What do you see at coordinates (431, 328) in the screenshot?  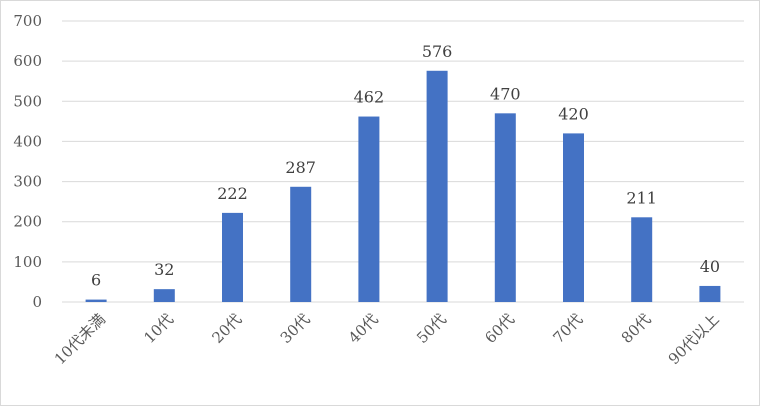 I see `x-tick-label: 50代` at bounding box center [431, 328].